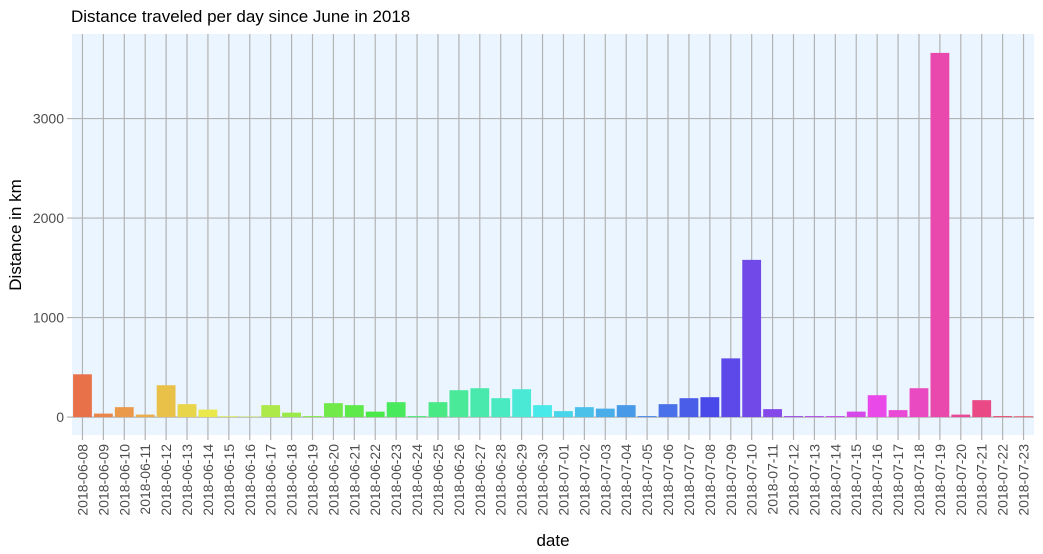 The width and height of the screenshot is (1043, 554). Describe the element at coordinates (835, 480) in the screenshot. I see `x-tick-label: 2018-07-14` at that location.